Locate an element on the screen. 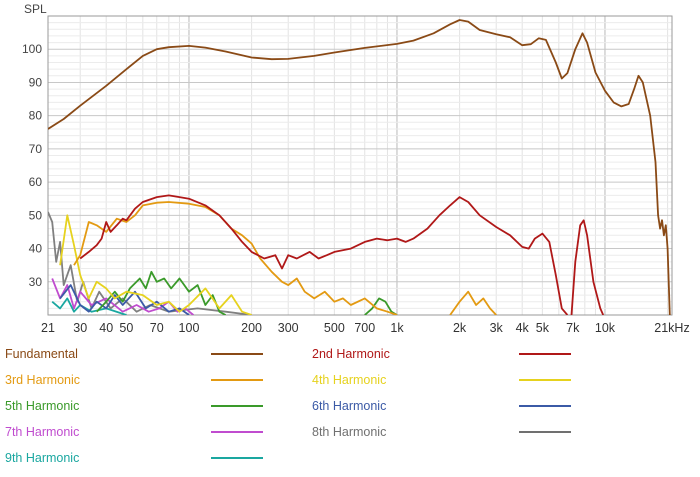 The width and height of the screenshot is (700, 477). x-tick-label: 3k is located at coordinates (497, 328).